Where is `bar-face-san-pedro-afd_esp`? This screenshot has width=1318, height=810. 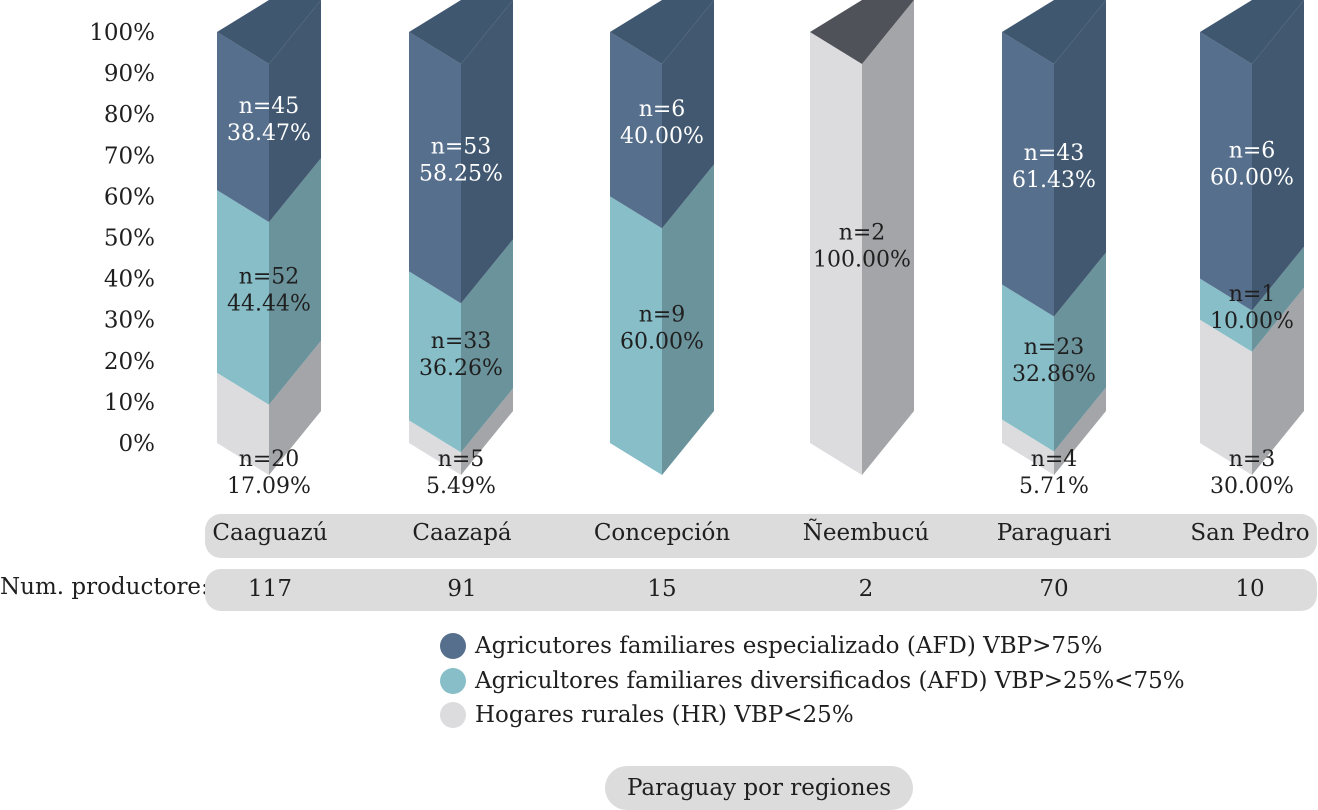 bar-face-san-pedro-afd_esp is located at coordinates (1226, 171).